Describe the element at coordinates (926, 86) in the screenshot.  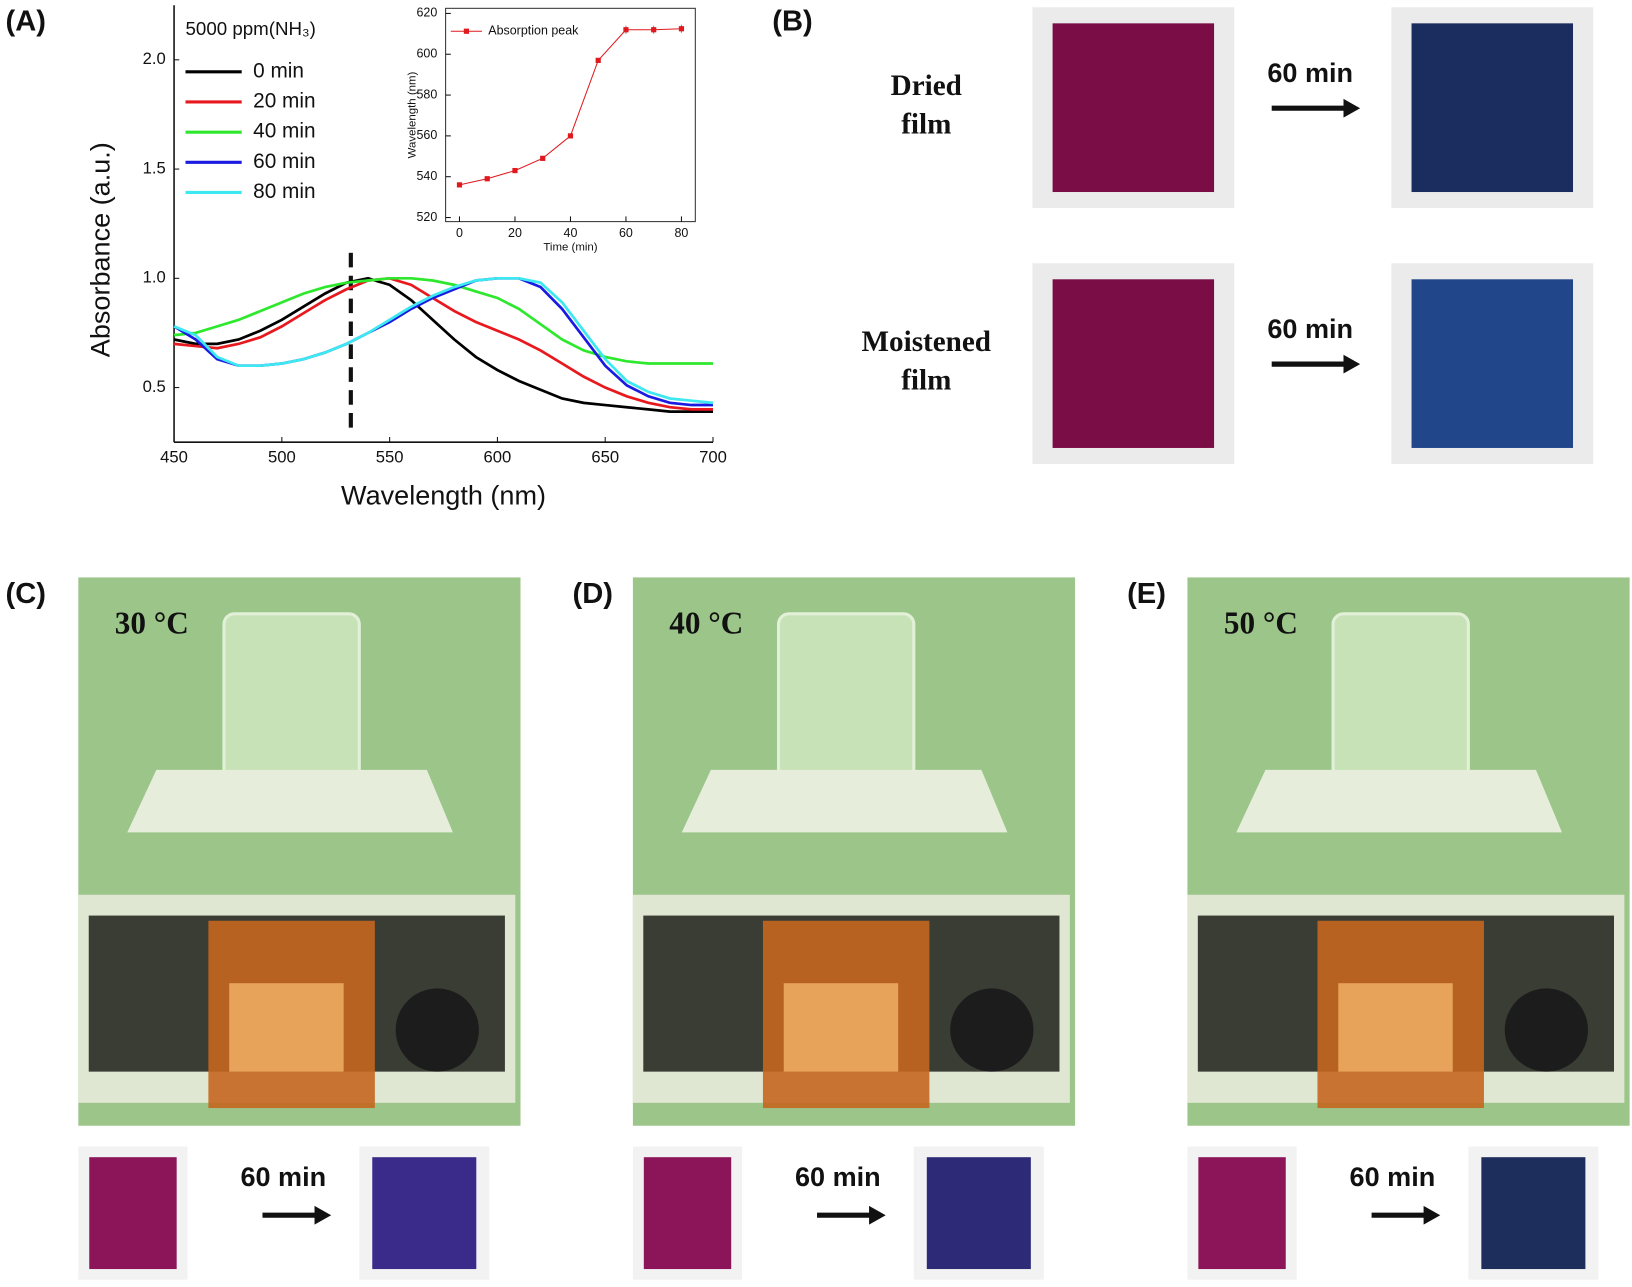
I see `film-label: Dried` at that location.